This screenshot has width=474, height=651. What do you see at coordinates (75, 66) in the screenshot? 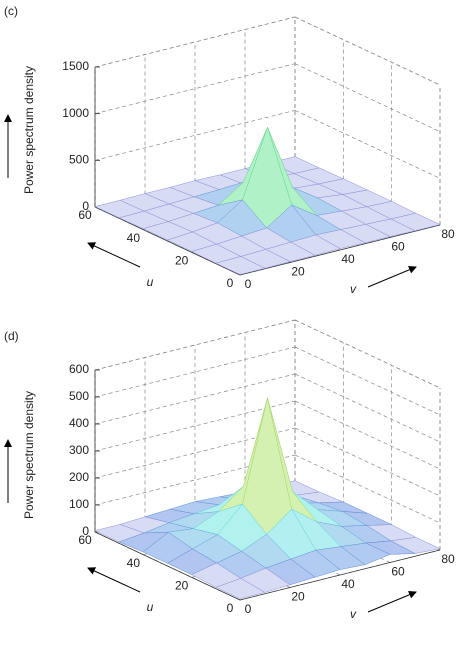
I see `z-tick-label: 1500` at bounding box center [75, 66].